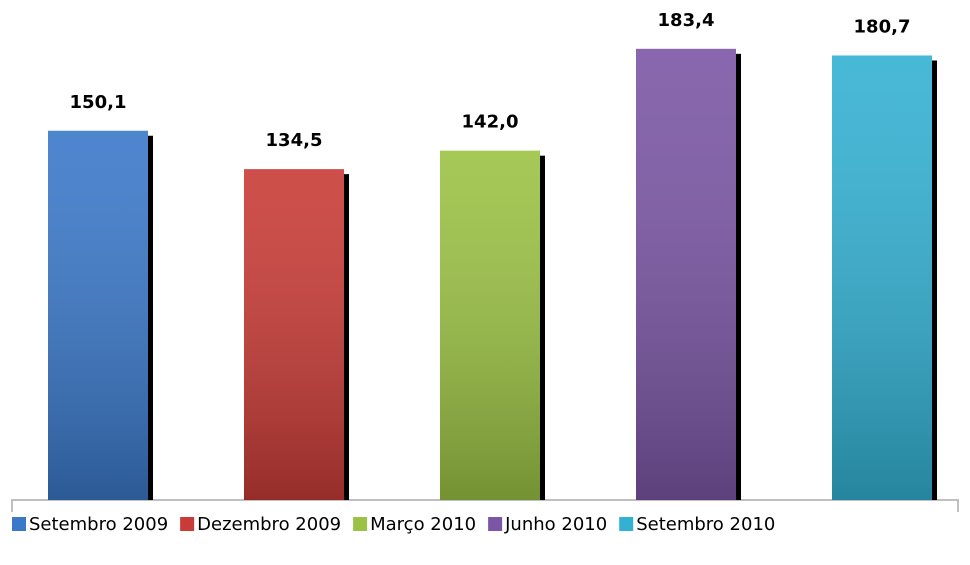 This screenshot has height=565, width=970. Describe the element at coordinates (294, 140) in the screenshot. I see `value-label: 134,5` at that location.